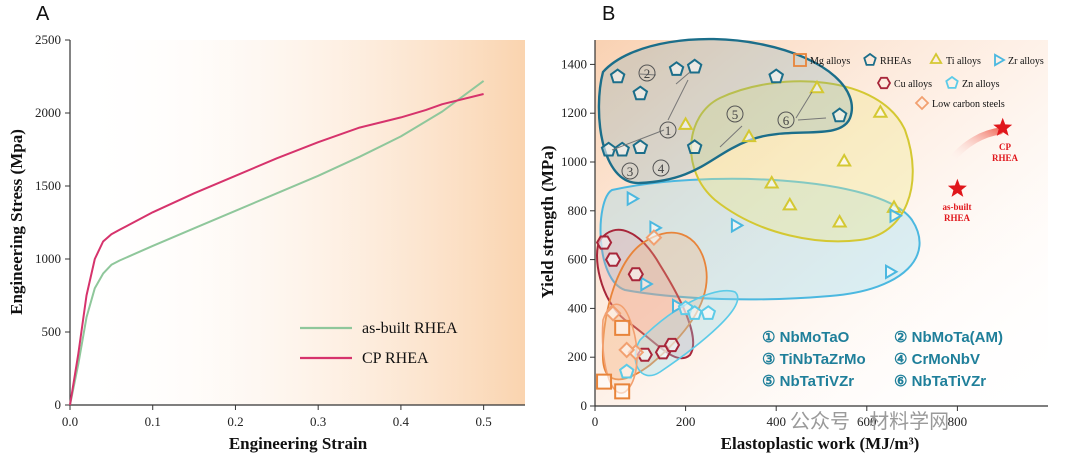 This screenshot has width=1065, height=463. Describe the element at coordinates (957, 218) in the screenshot. I see `as-built-label-line2: RHEA` at that location.